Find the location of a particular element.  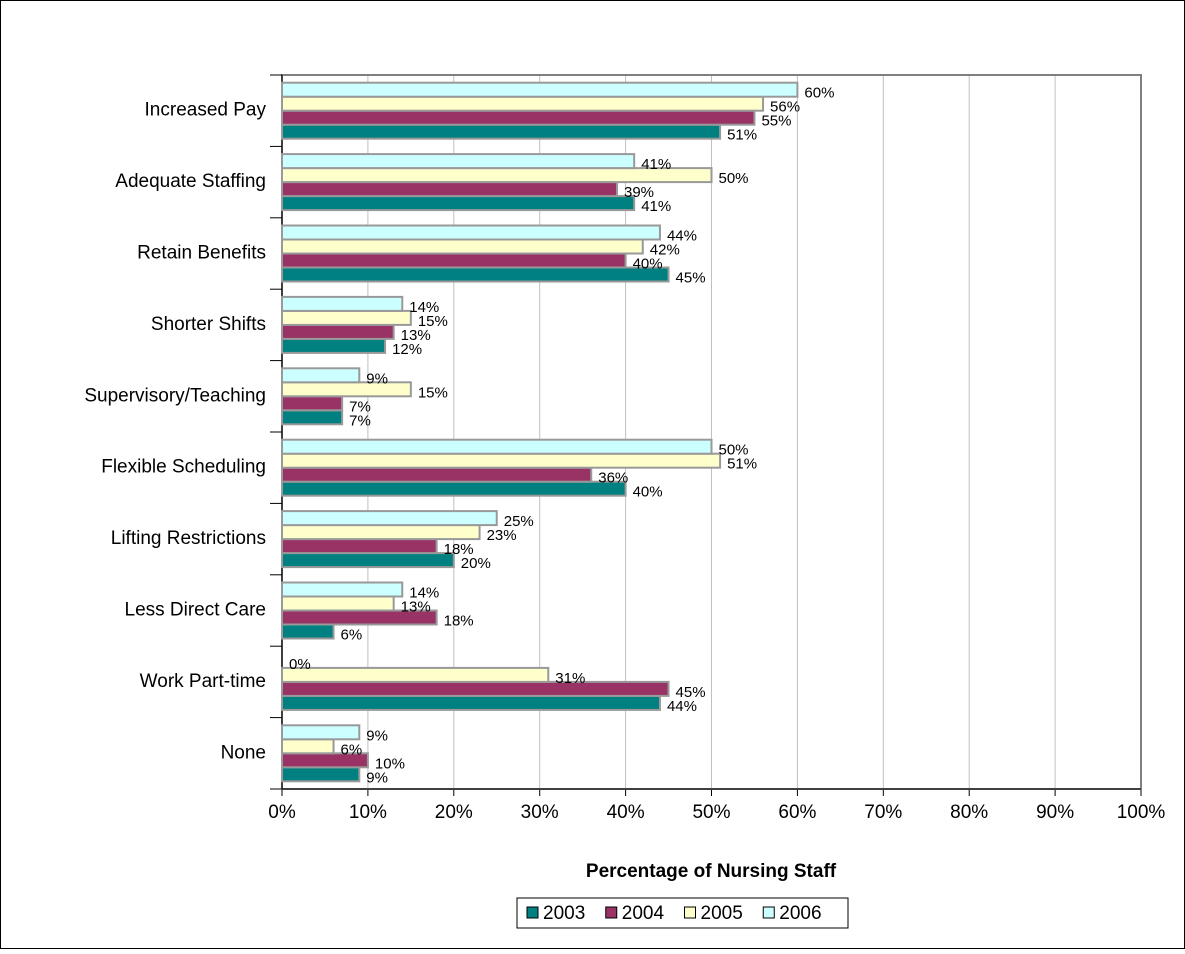

x-tick-label: 40% is located at coordinates (626, 812).